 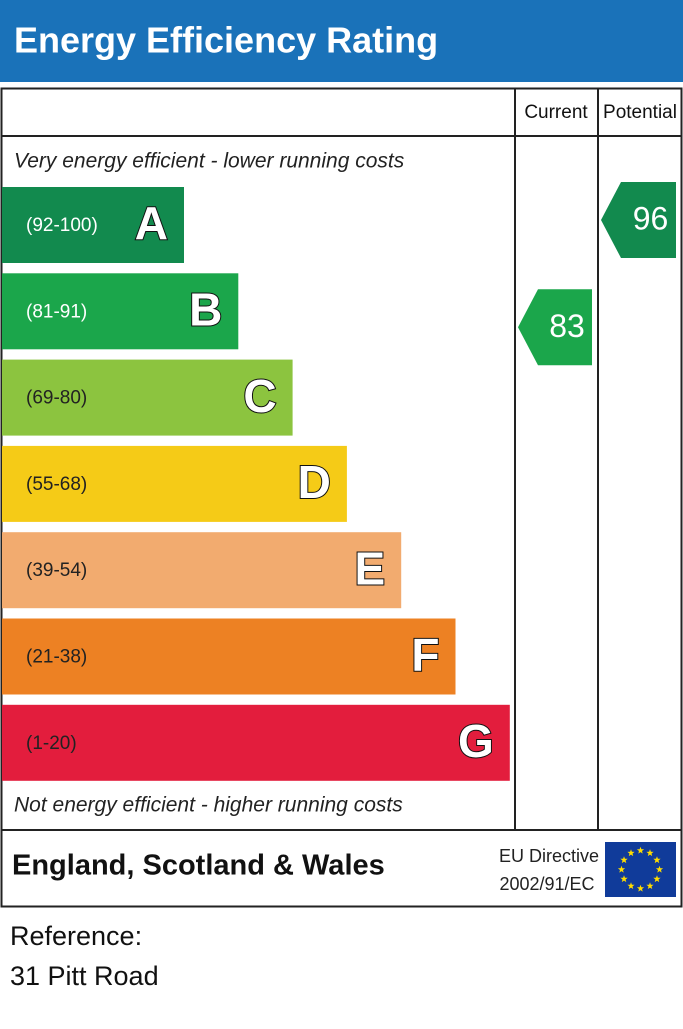 I want to click on band-letter: E, so click(x=370, y=568).